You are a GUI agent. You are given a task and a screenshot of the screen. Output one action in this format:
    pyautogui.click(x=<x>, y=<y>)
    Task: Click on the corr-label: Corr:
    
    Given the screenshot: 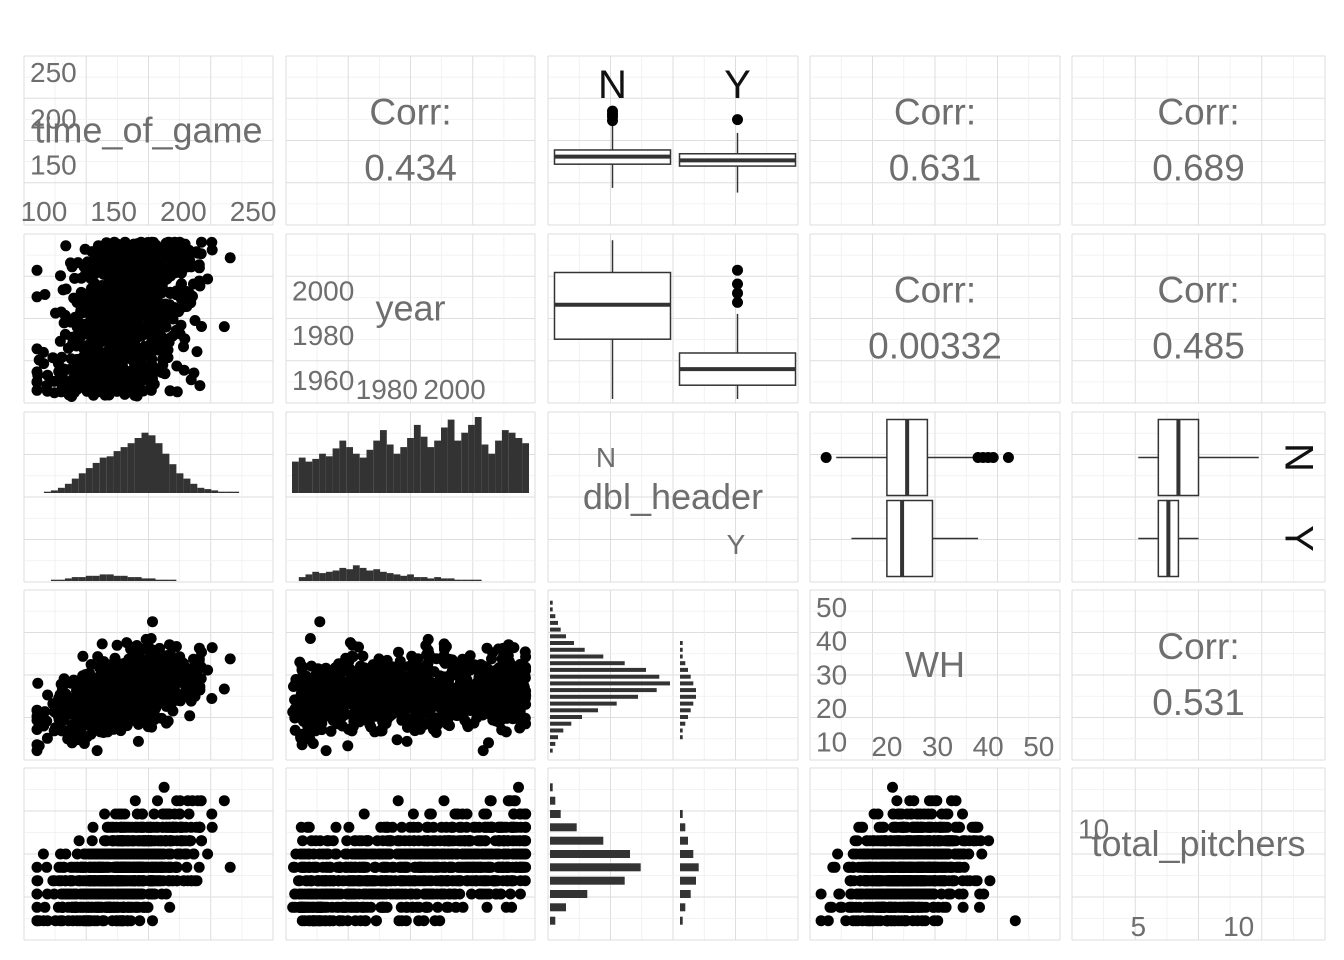 What is the action you would take?
    pyautogui.click(x=935, y=290)
    